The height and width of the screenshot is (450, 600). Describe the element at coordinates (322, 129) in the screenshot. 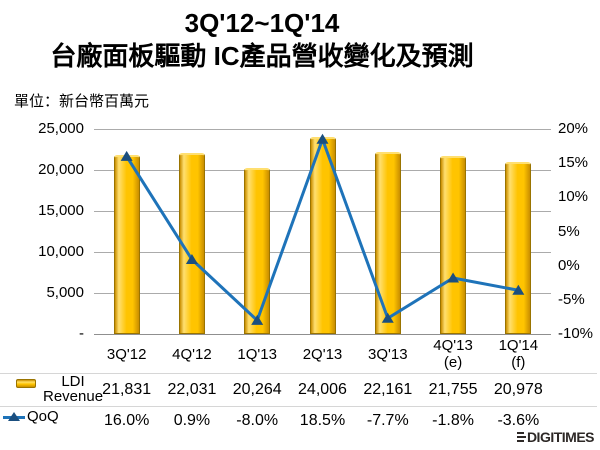

I see `gridline` at that location.